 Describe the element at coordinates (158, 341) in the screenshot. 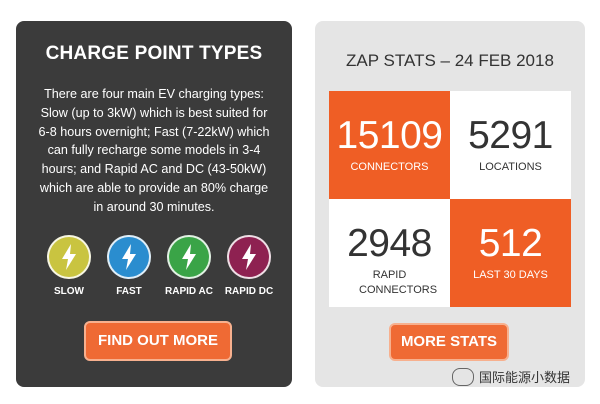

I see `find-out-more-button: FIND OUT MORE` at that location.